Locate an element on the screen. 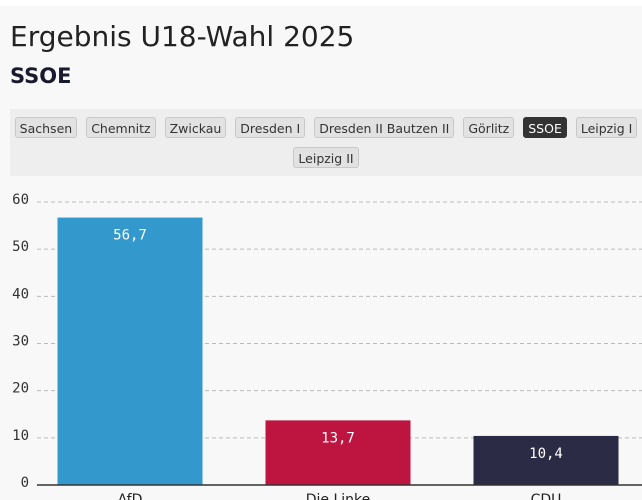  region-button: Sachsen is located at coordinates (46, 127).